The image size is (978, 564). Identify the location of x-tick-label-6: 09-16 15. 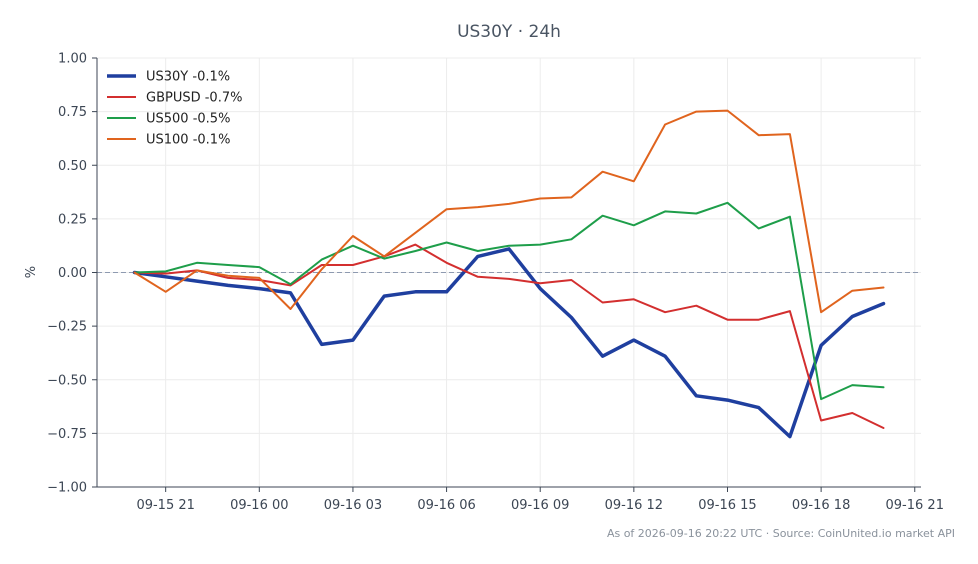
(727, 505).